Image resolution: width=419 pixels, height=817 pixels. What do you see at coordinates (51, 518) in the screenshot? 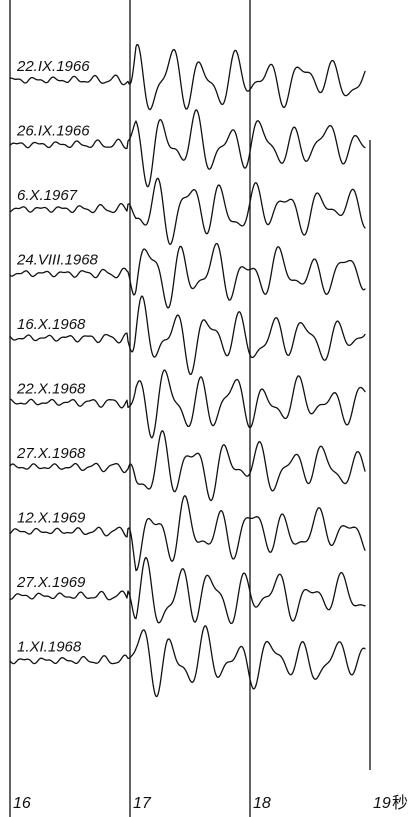
I see `trace-date-label-8: 12.X.1969` at bounding box center [51, 518].